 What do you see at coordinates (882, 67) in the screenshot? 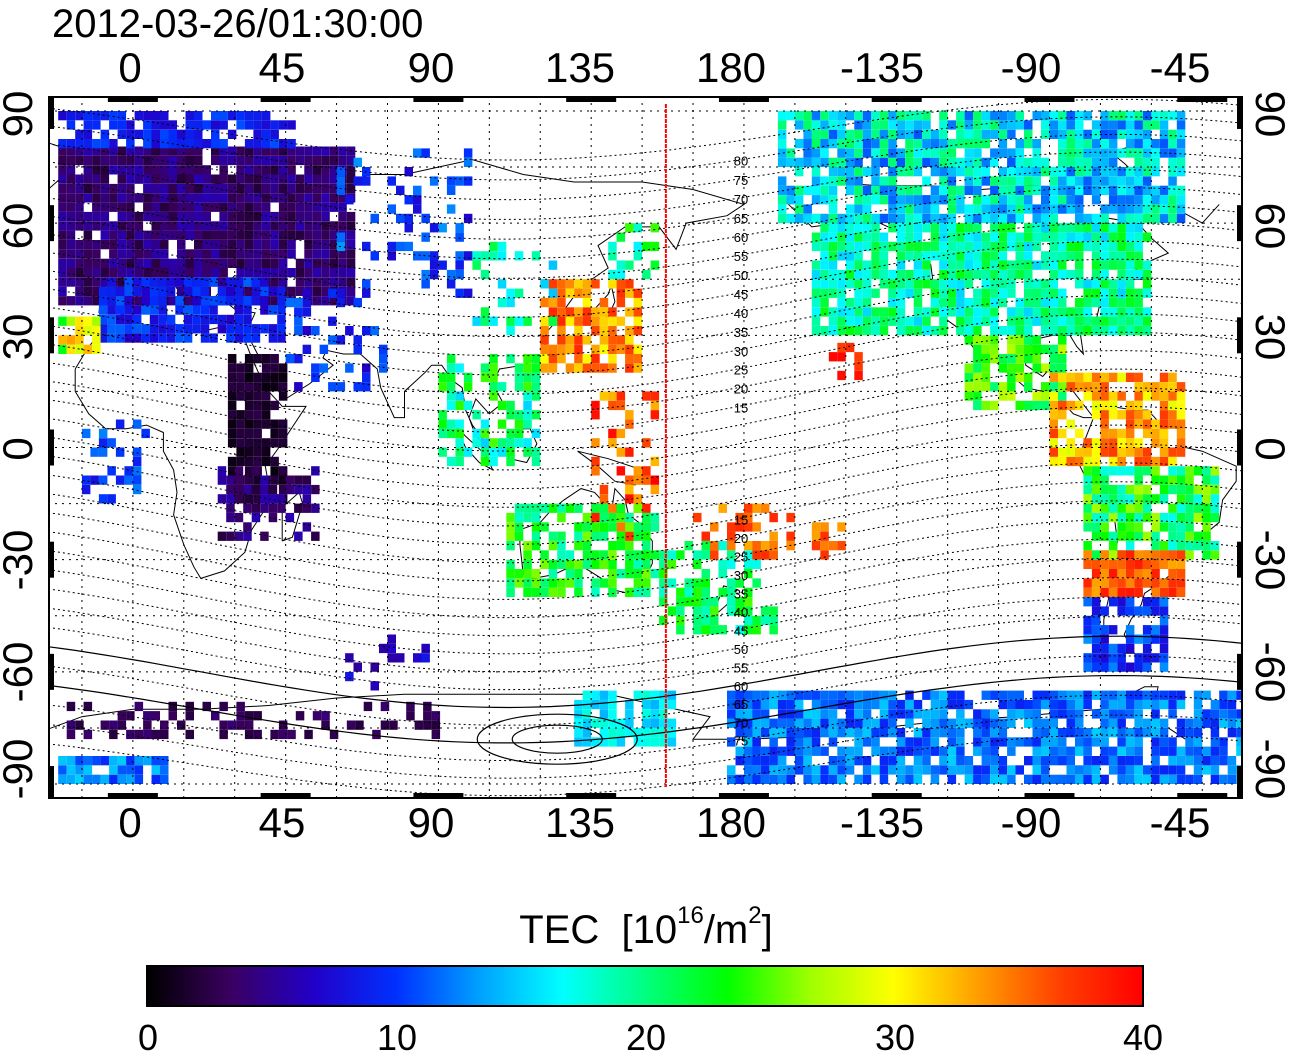
I see `top-lon-tick: -135` at bounding box center [882, 67].